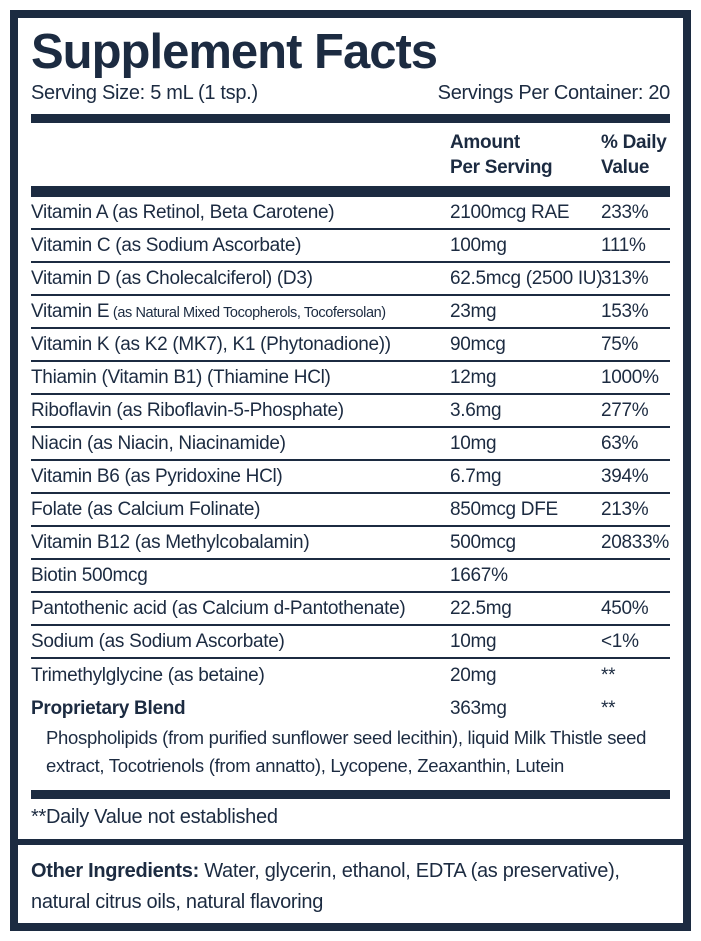  Describe the element at coordinates (157, 476) in the screenshot. I see `nutrient-name: Vitamin B6 (as Pyridoxine HCl)` at that location.